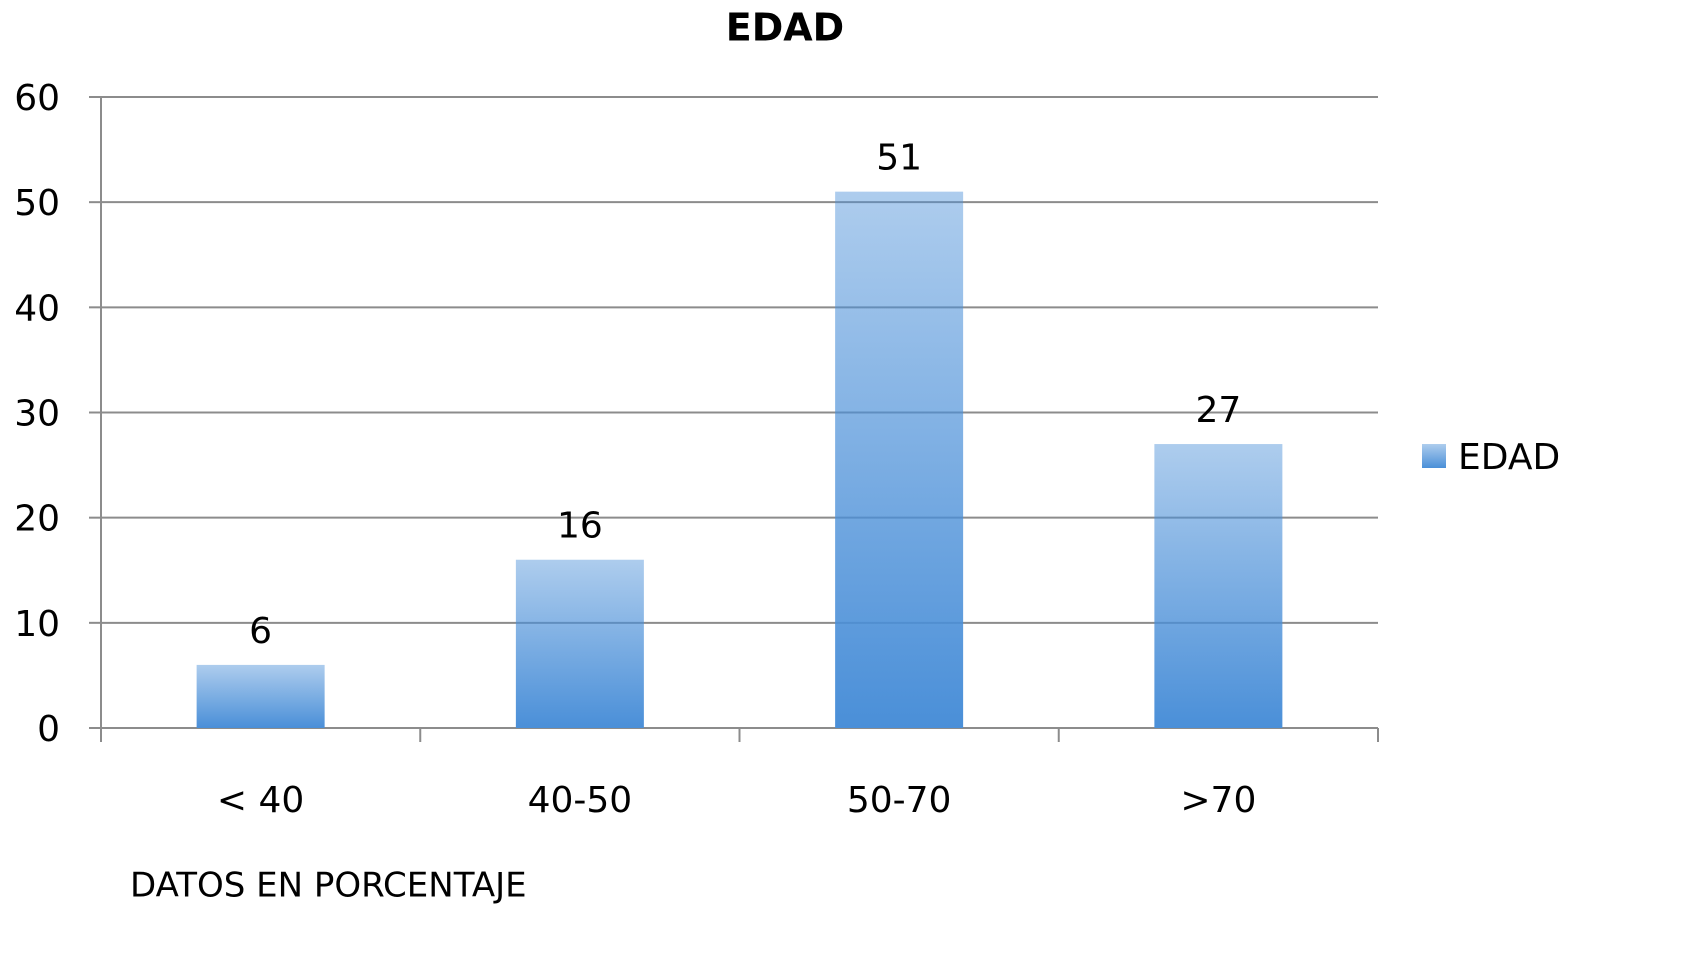  What do you see at coordinates (260, 800) in the screenshot?
I see `x-tick-label: < 40` at bounding box center [260, 800].